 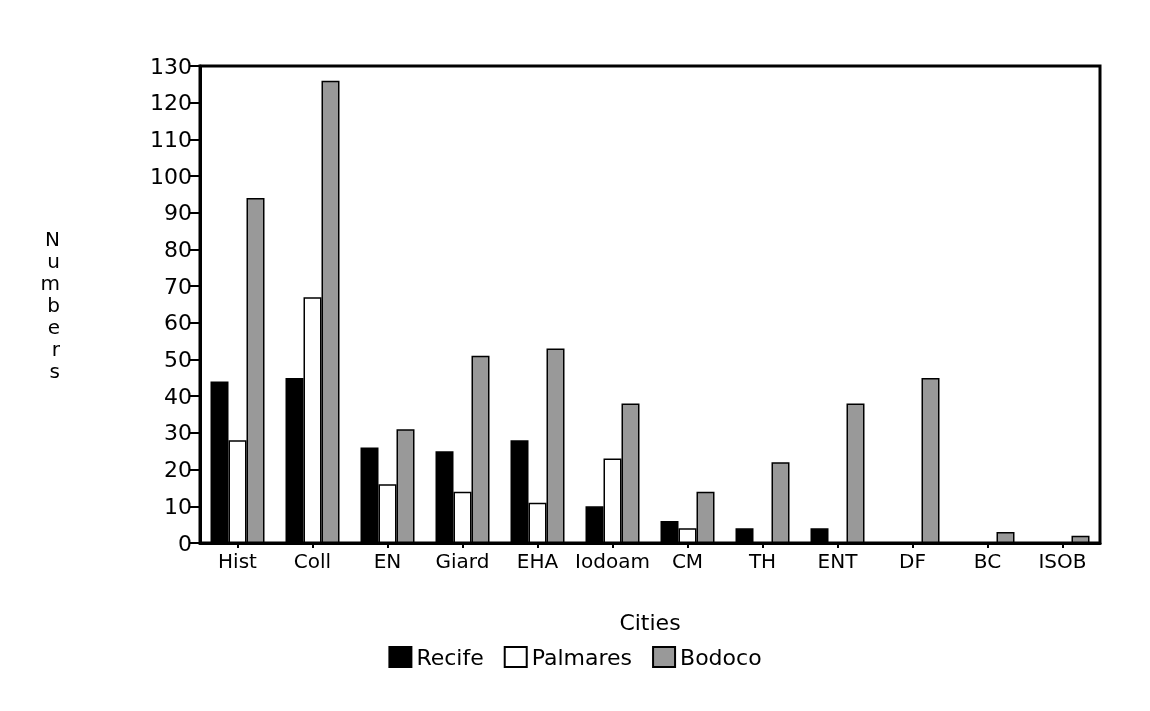 I want to click on x-tick-label: DF, so click(x=912, y=561).